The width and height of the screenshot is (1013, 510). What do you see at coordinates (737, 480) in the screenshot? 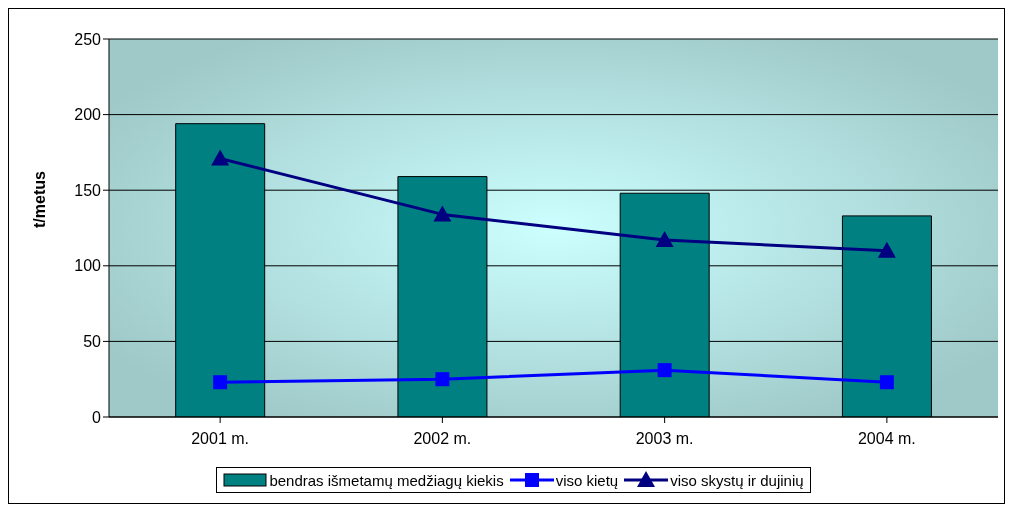
I see `legend-label: viso skystų ir dujinių` at bounding box center [737, 480].